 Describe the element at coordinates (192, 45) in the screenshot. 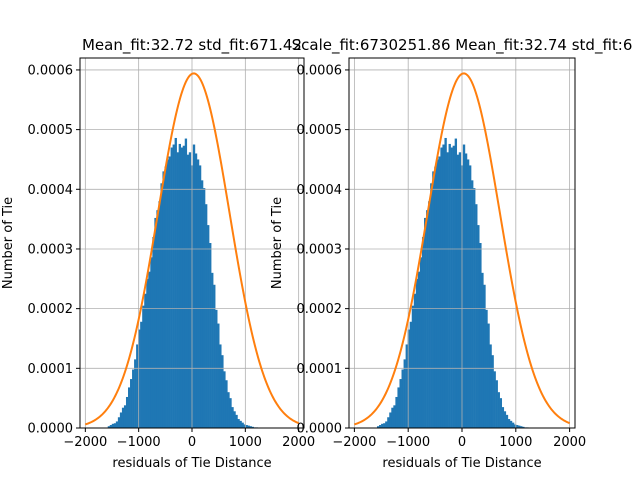

I see `chart-title: Mean_fit:32.72 std_fit:671.42` at that location.